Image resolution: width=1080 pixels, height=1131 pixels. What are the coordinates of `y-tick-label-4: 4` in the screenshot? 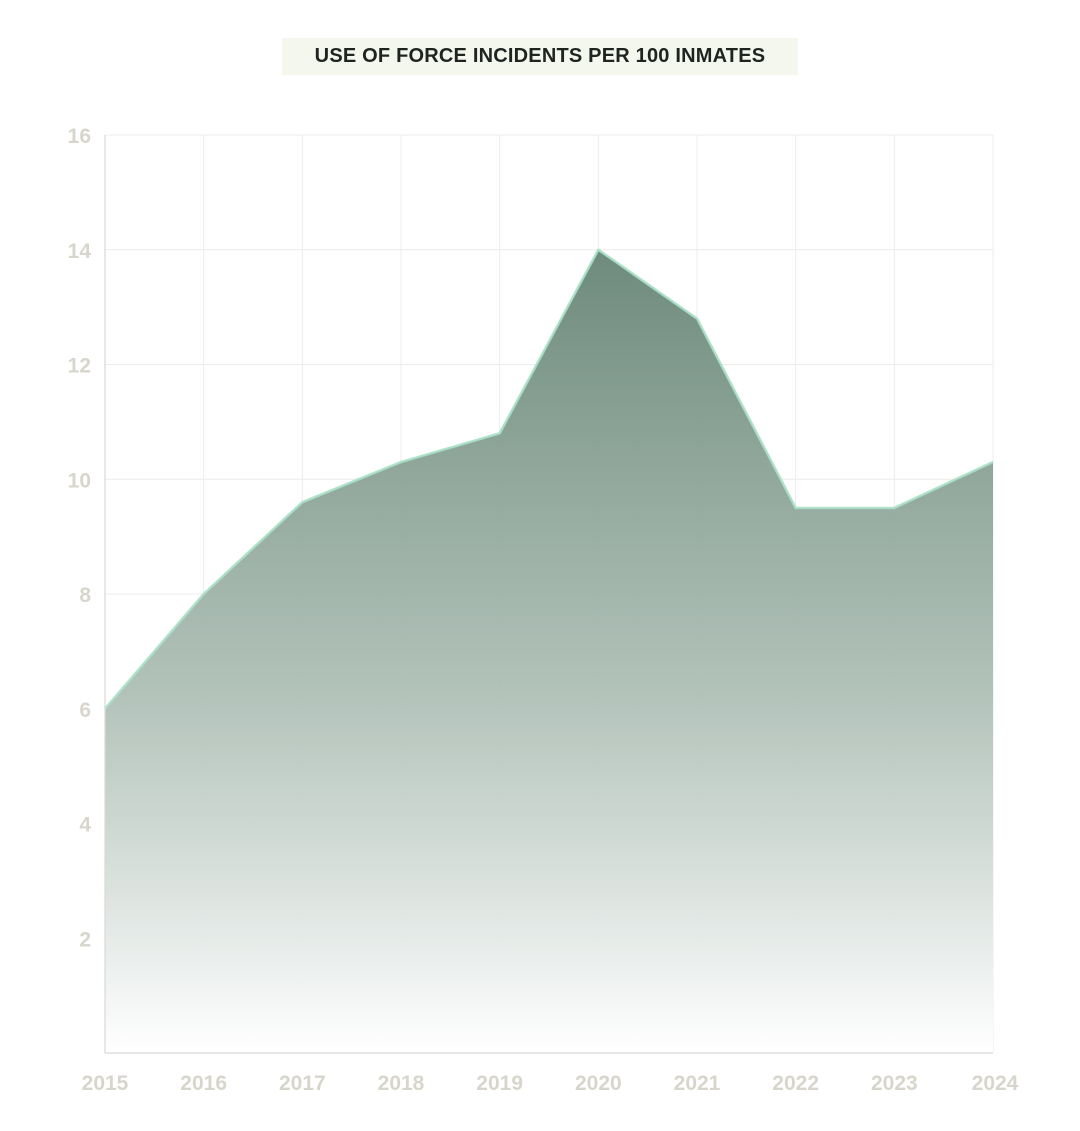 It's located at (85, 825).